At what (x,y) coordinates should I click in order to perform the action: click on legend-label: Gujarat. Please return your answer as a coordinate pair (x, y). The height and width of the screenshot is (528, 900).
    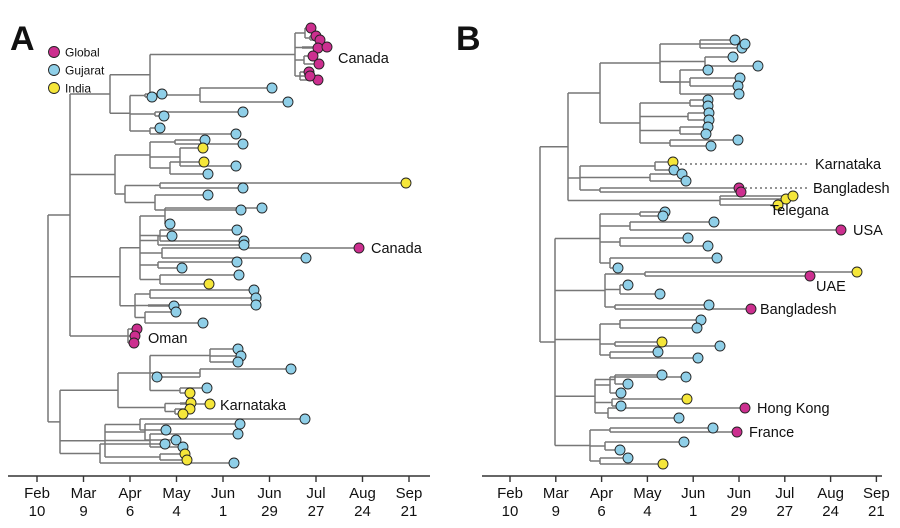
    Looking at the image, I should click on (85, 71).